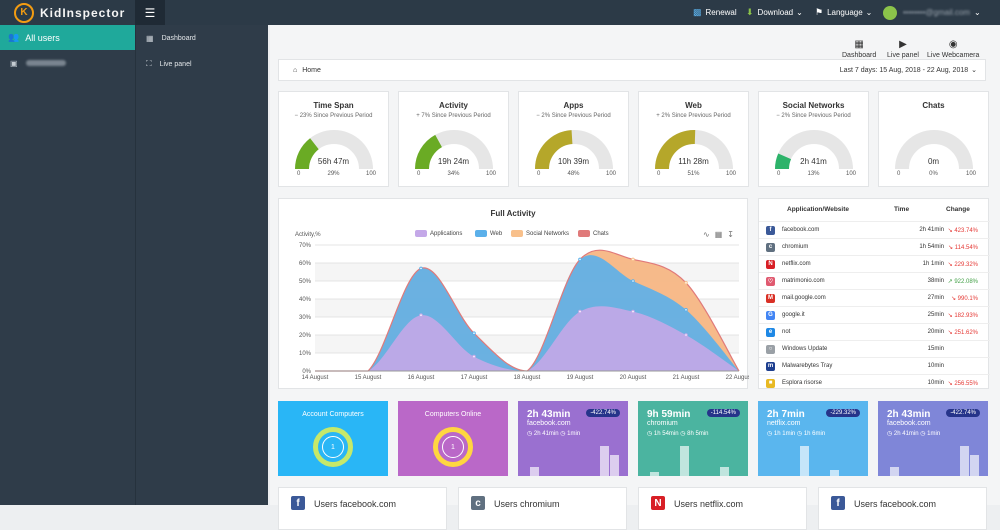 The height and width of the screenshot is (530, 1000). What do you see at coordinates (974, 70) in the screenshot?
I see `chevron-down-icon: ⌄` at bounding box center [974, 70].